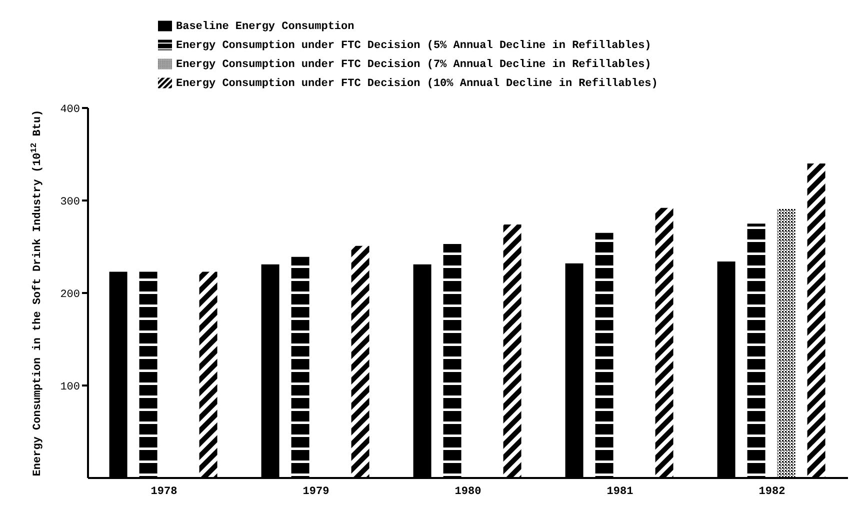 The image size is (860, 521). What do you see at coordinates (70, 110) in the screenshot?
I see `y-tick-label: 400` at bounding box center [70, 110].